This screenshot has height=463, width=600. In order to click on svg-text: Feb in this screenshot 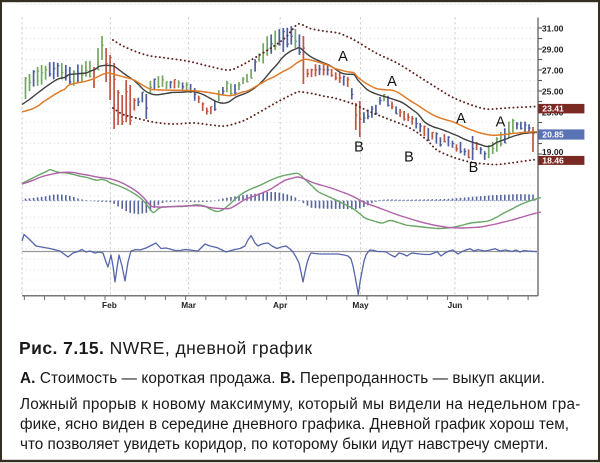, I will do `click(109, 305)`.